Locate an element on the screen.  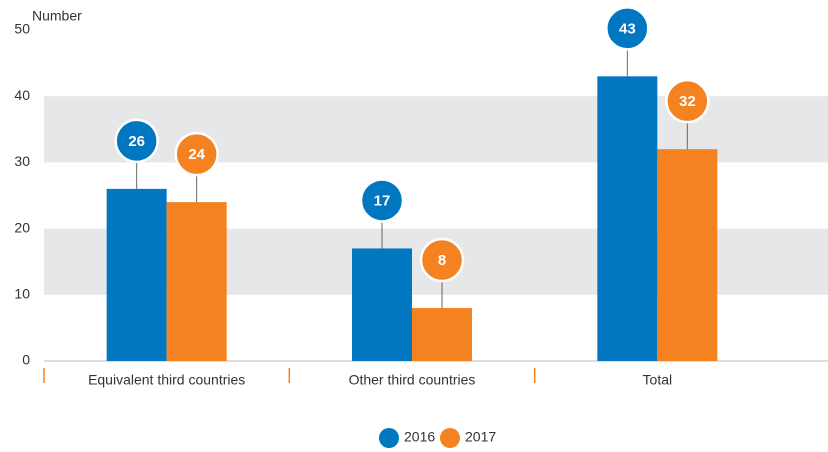
data-label: 24 is located at coordinates (196, 154).